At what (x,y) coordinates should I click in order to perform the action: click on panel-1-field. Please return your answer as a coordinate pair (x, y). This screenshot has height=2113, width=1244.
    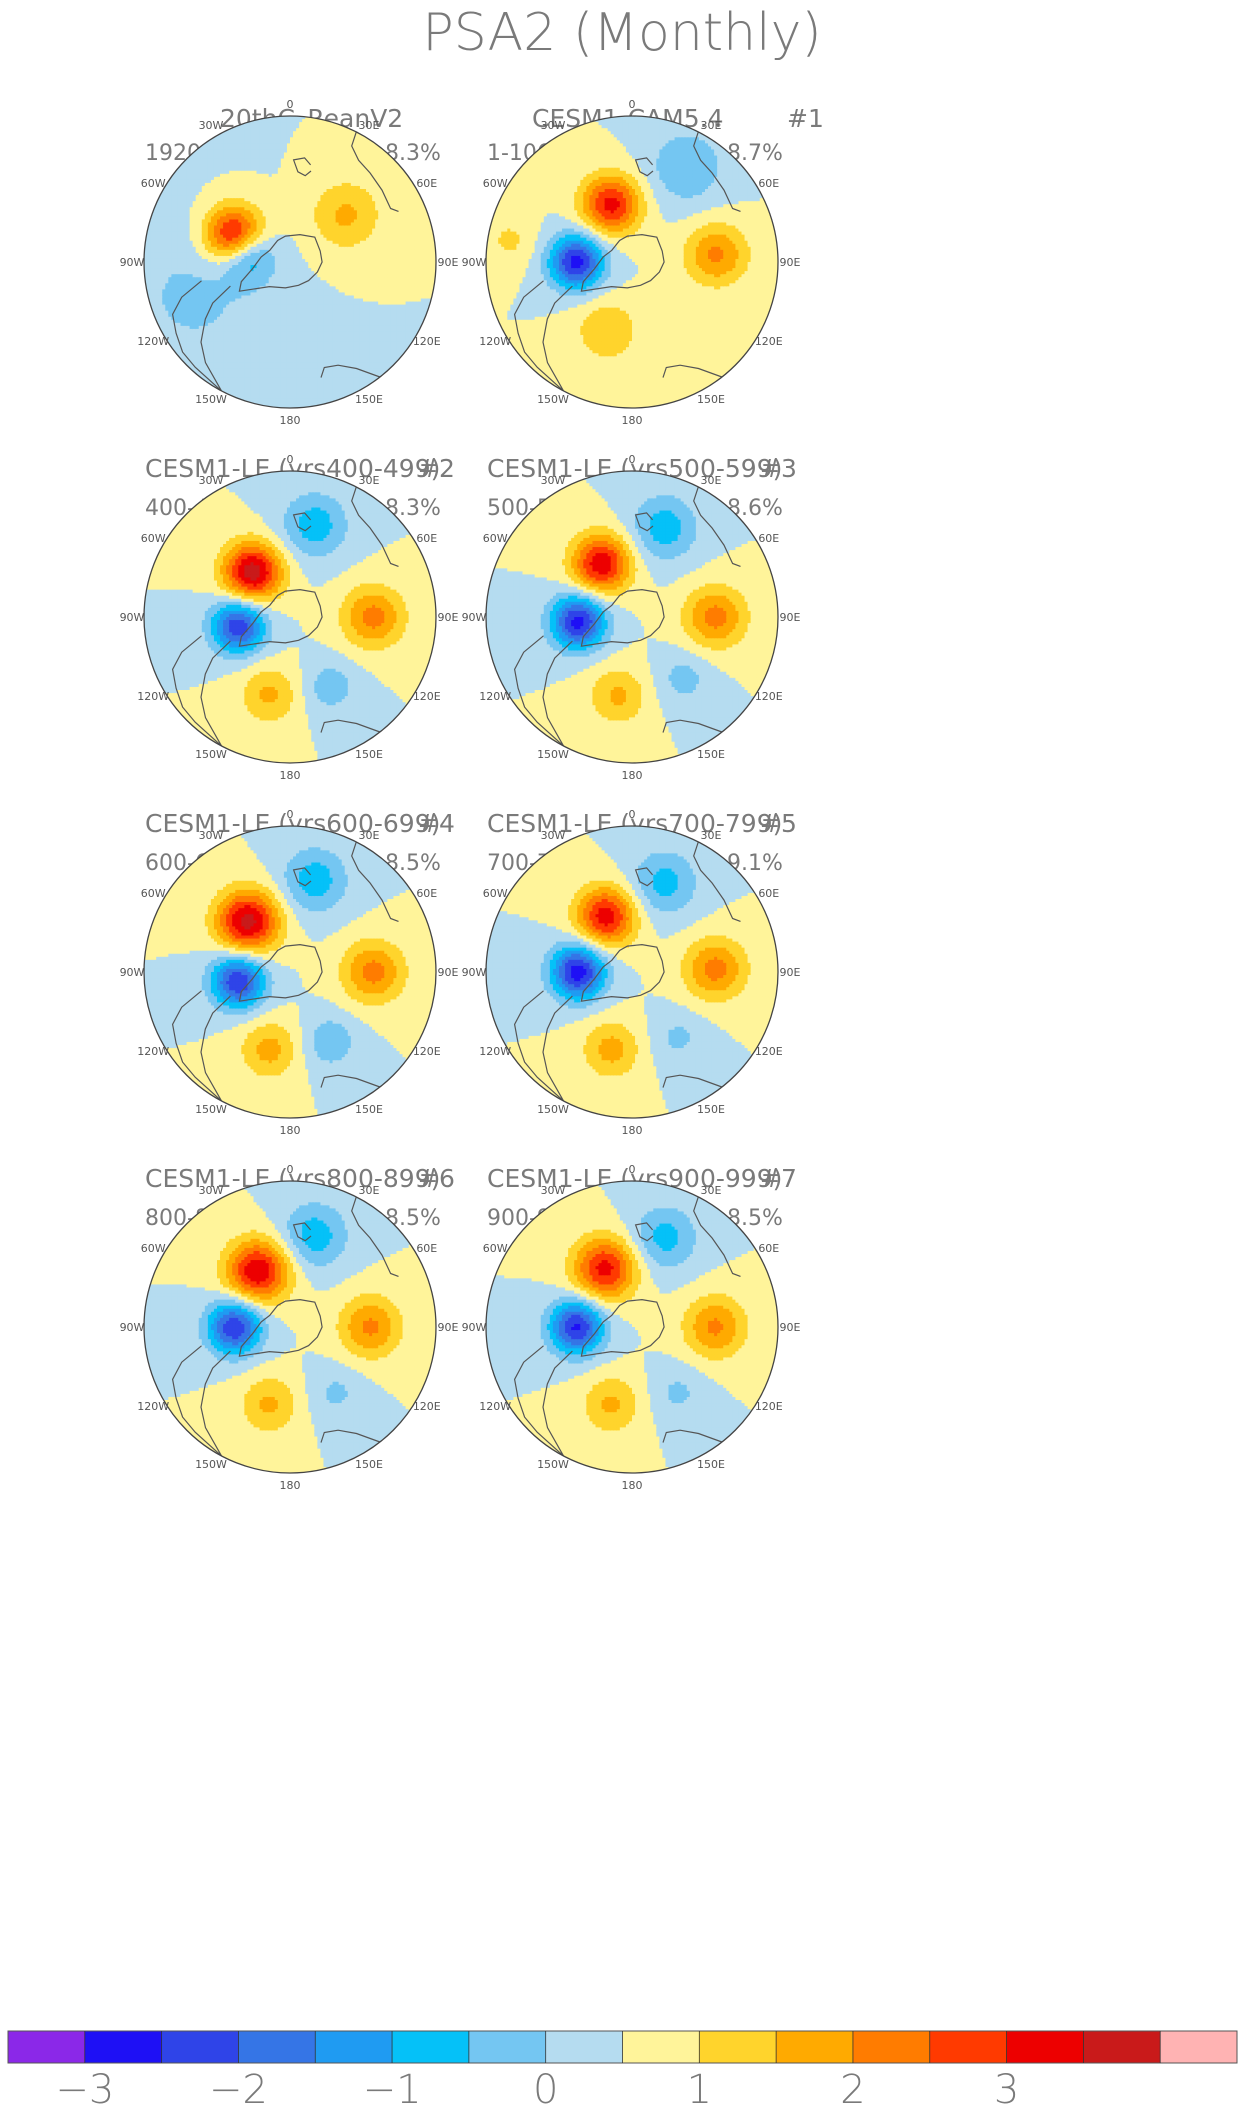
    Looking at the image, I should click on (290, 262).